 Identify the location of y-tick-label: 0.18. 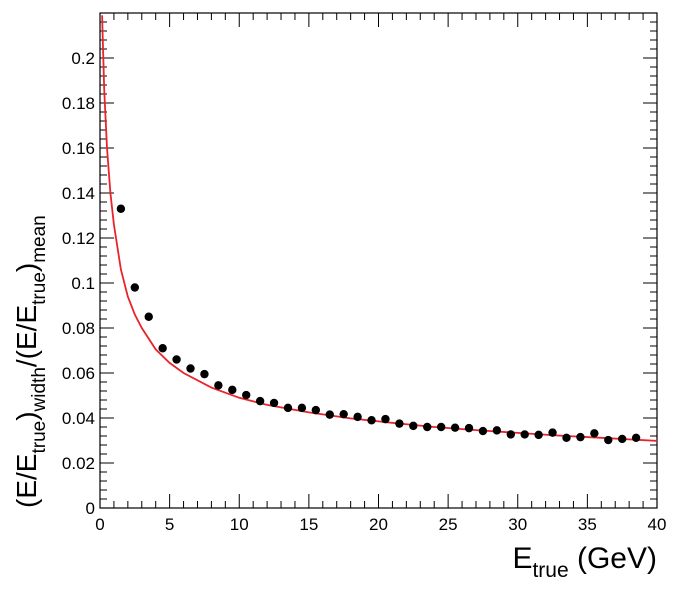
(78, 103).